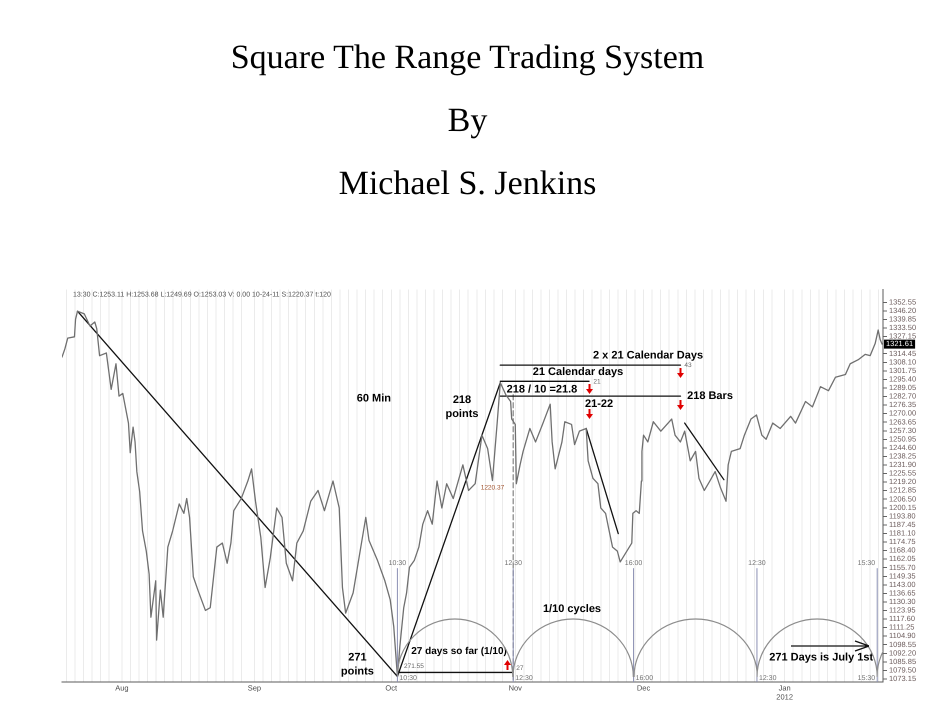  What do you see at coordinates (542, 389) in the screenshot?
I see `annotation: 218 / 10 =21.8` at bounding box center [542, 389].